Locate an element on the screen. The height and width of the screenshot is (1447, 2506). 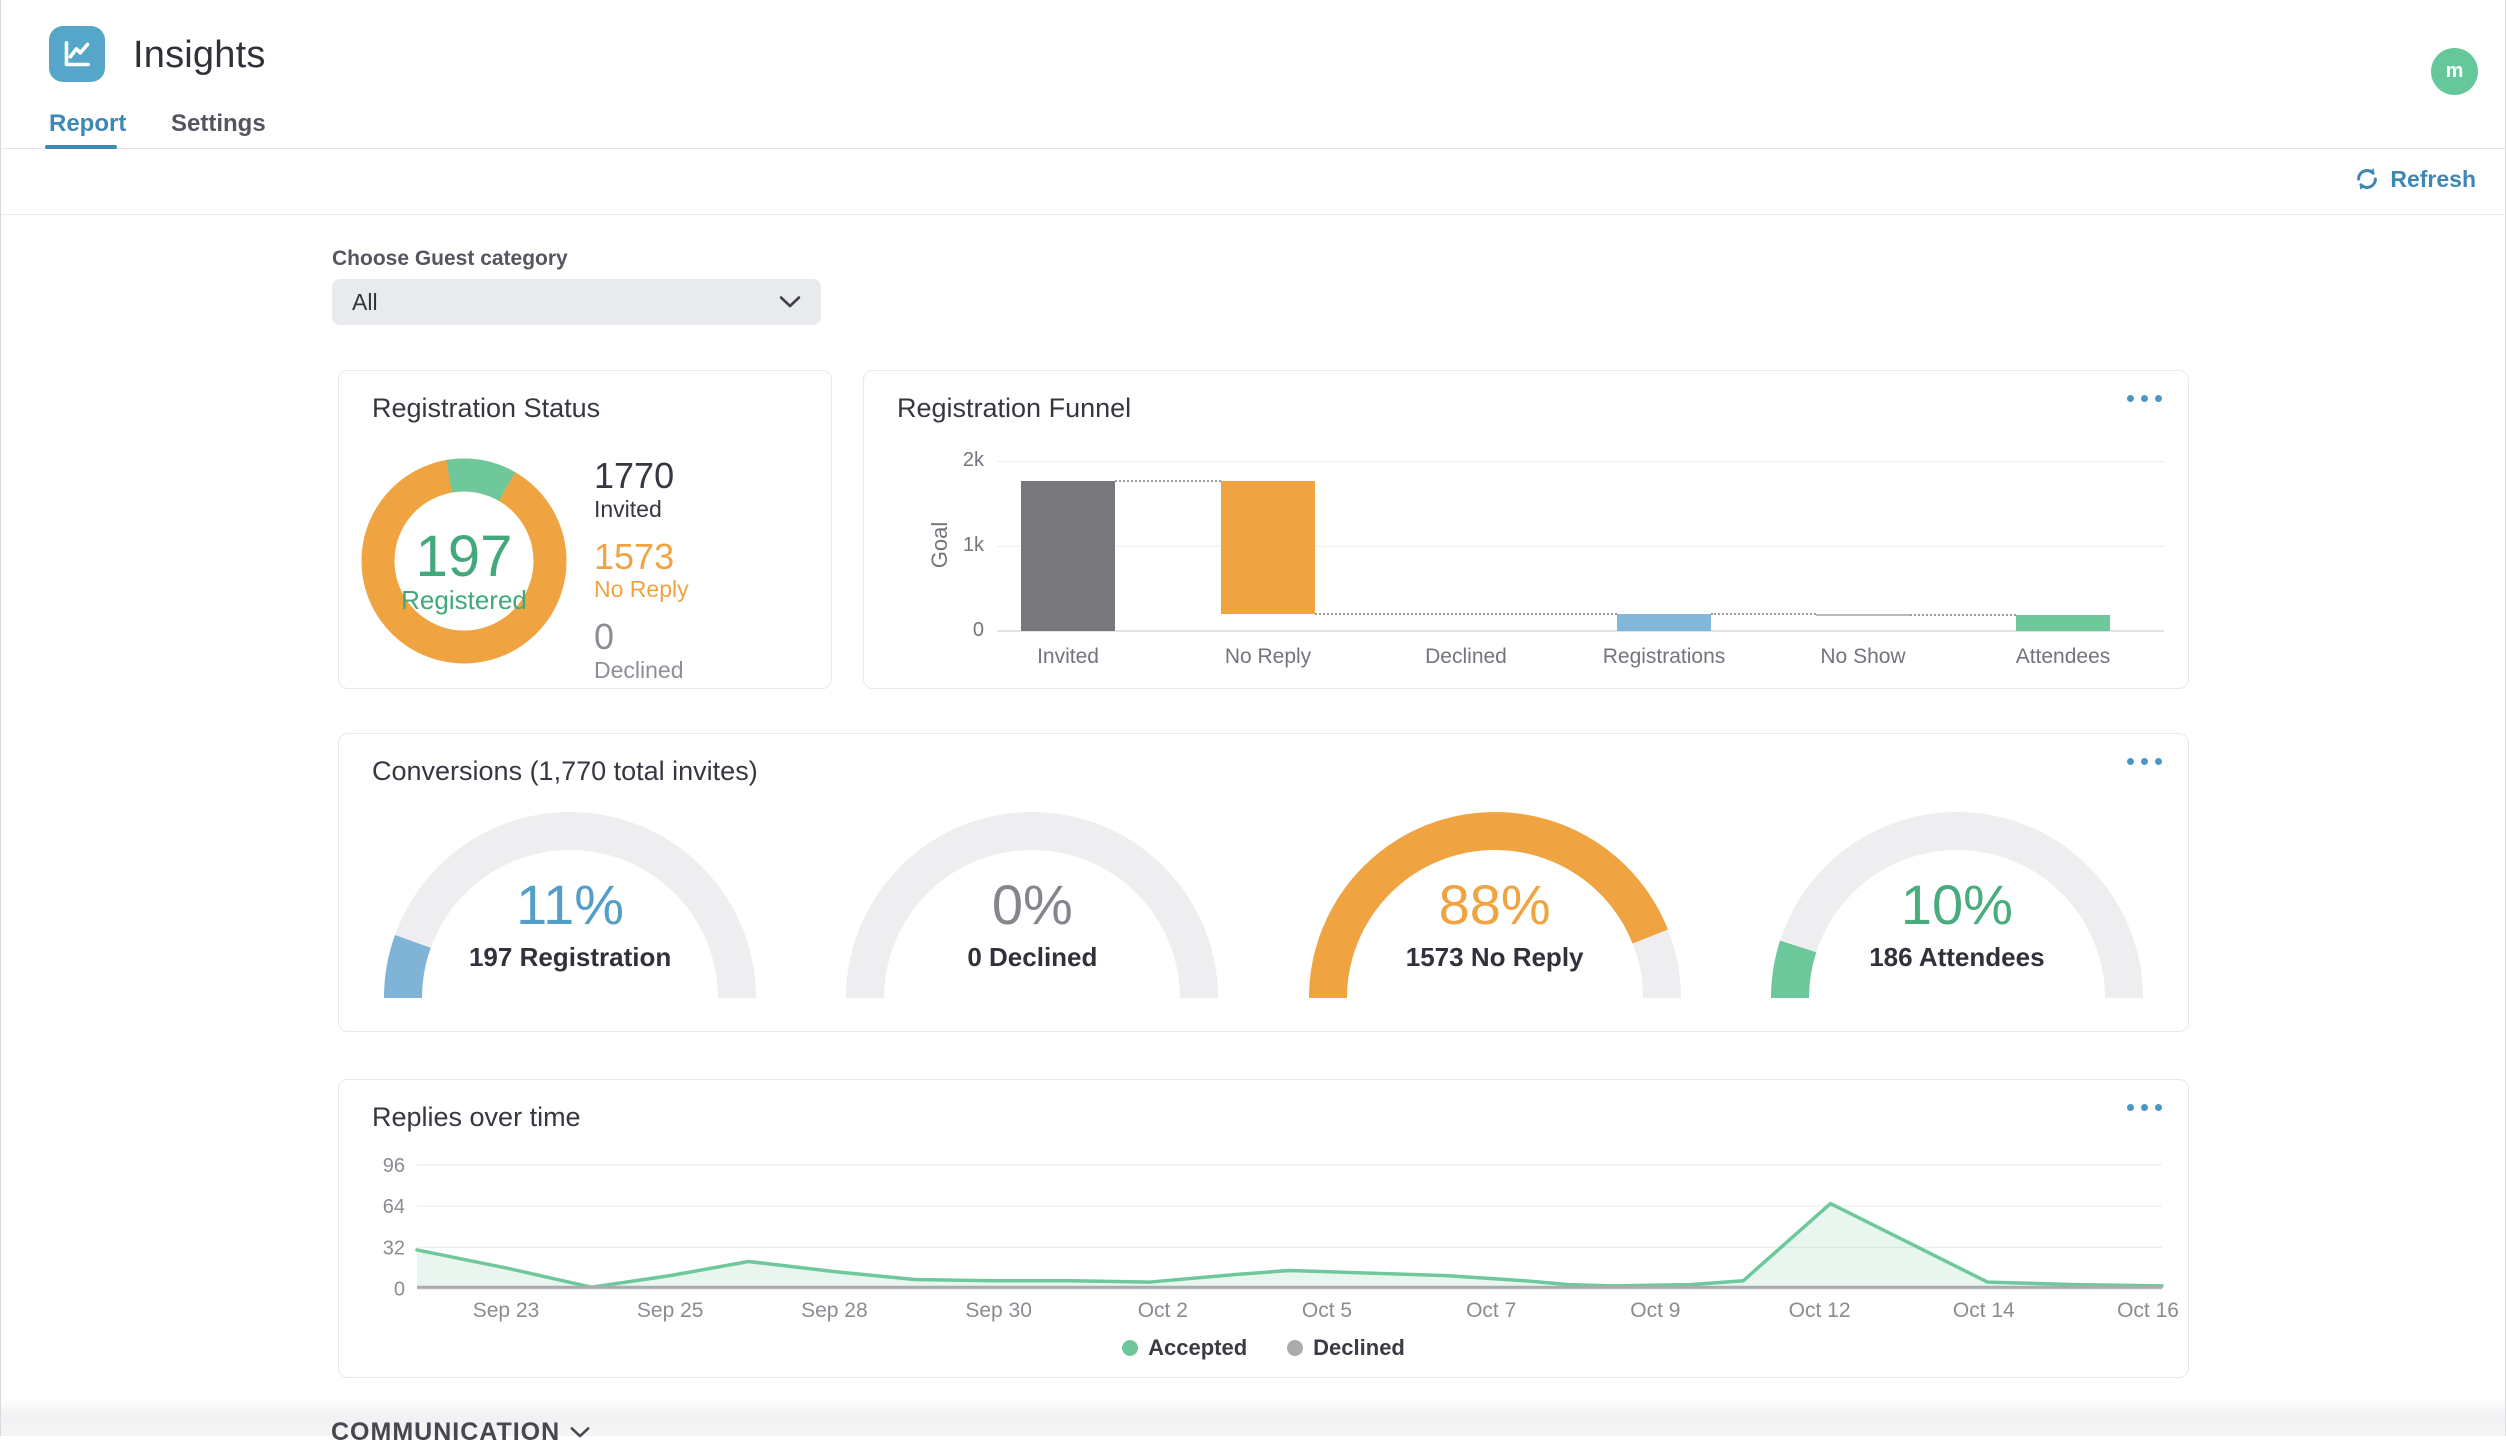
svg-text: Oct 9 is located at coordinates (1655, 1310).